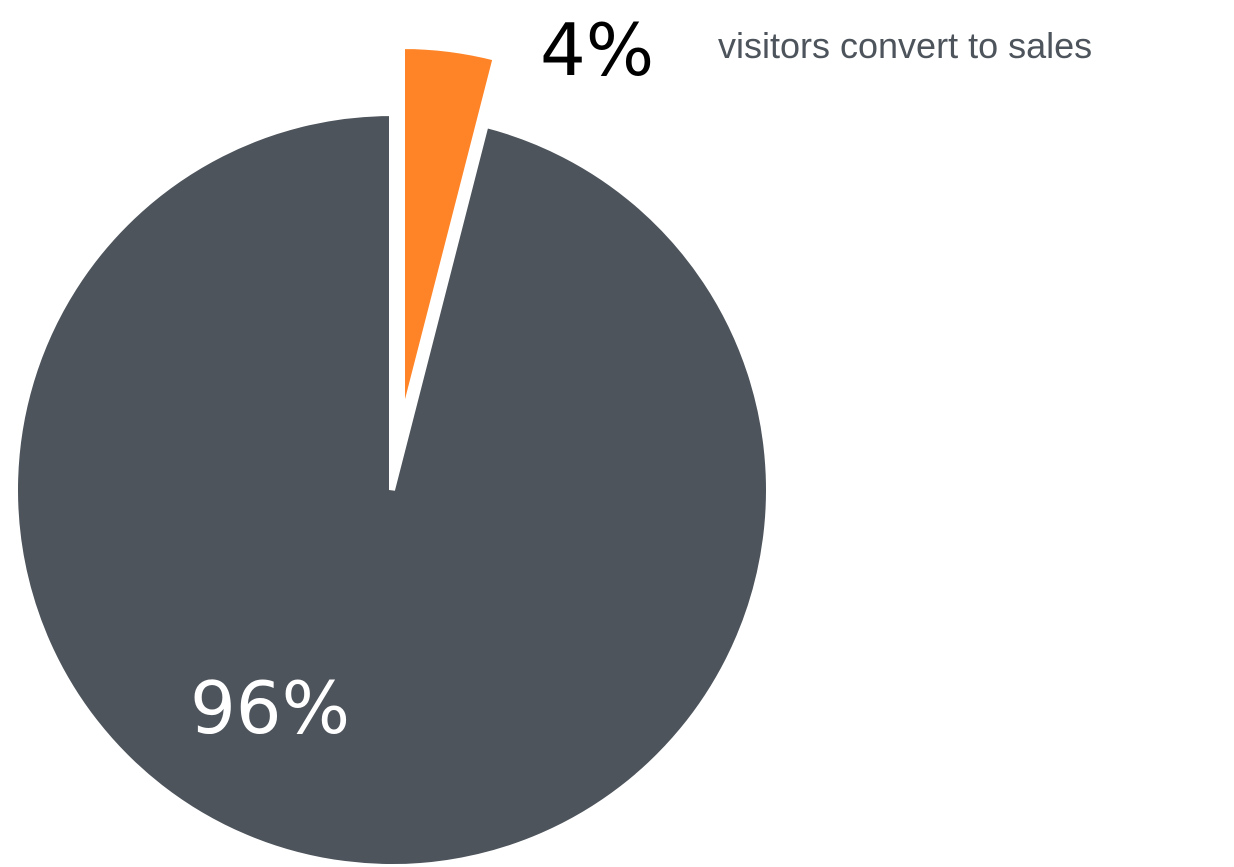 The width and height of the screenshot is (1234, 867). I want to click on slice-label-conversion: 4%, so click(597, 50).